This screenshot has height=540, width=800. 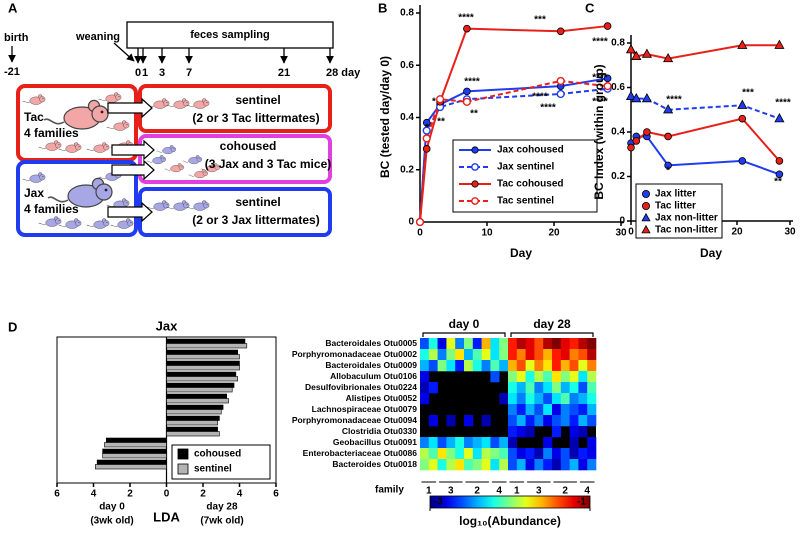 What do you see at coordinates (599, 131) in the screenshot?
I see `y-axis-label: BC Index (within group)` at bounding box center [599, 131].